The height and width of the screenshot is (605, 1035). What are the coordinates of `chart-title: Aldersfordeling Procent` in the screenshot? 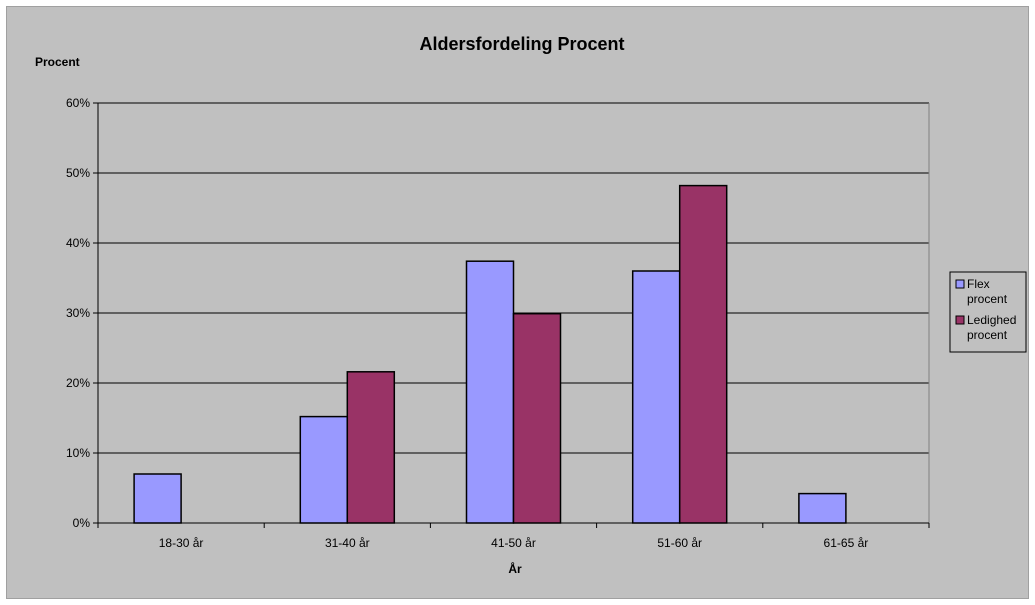 It's located at (521, 44).